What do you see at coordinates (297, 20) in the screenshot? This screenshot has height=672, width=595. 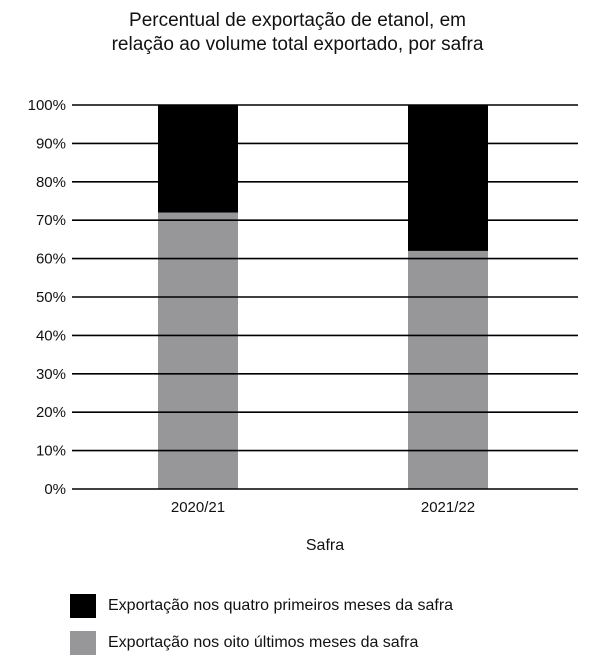 I see `chart-title-line-1: Percentual de exportação de etanol, em` at bounding box center [297, 20].